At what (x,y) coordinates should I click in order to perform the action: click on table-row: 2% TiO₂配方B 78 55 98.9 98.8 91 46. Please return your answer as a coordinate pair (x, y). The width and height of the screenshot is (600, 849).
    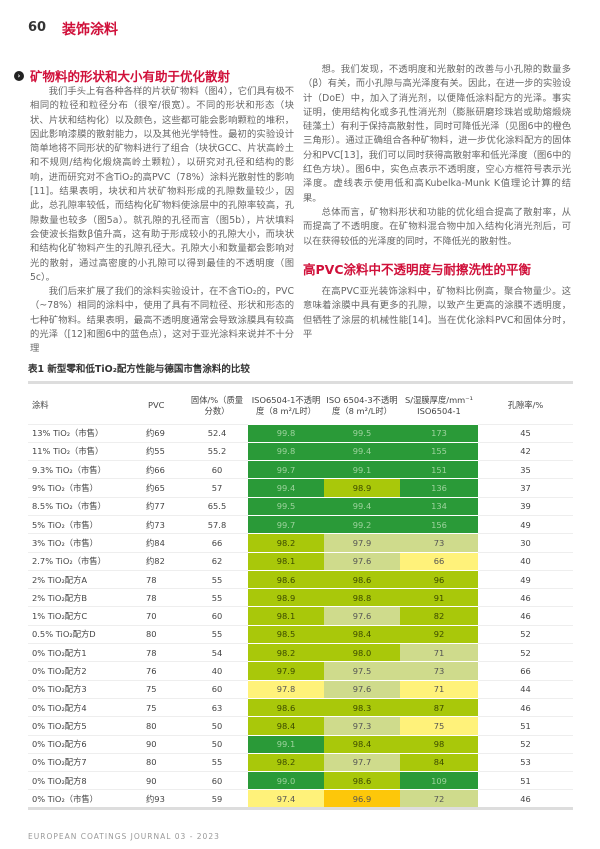
    Looking at the image, I should click on (300, 597).